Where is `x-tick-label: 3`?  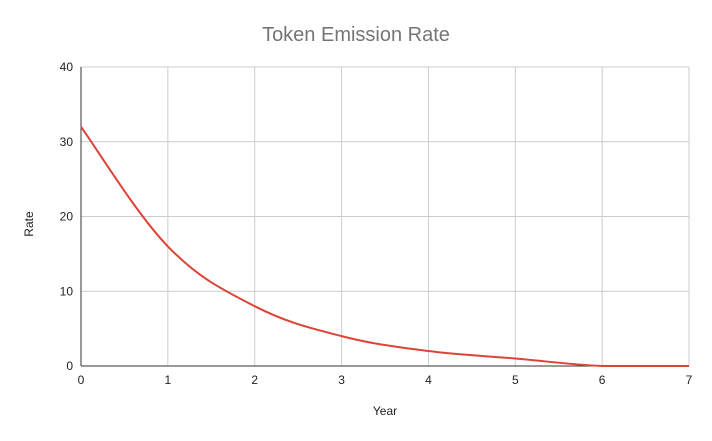
x-tick-label: 3 is located at coordinates (341, 380).